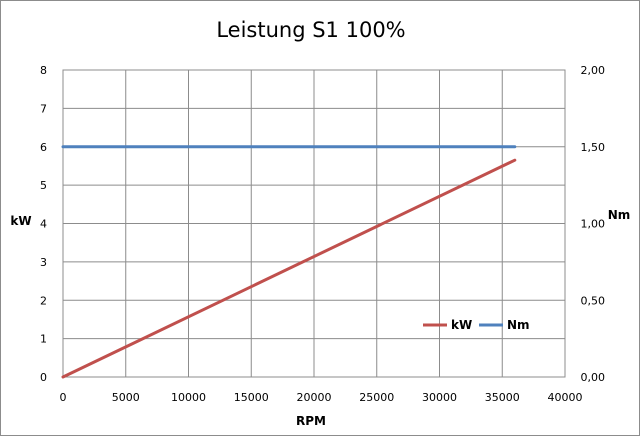 The image size is (640, 436). Describe the element at coordinates (593, 70) in the screenshot. I see `y-right-tick-label: 2,00` at that location.